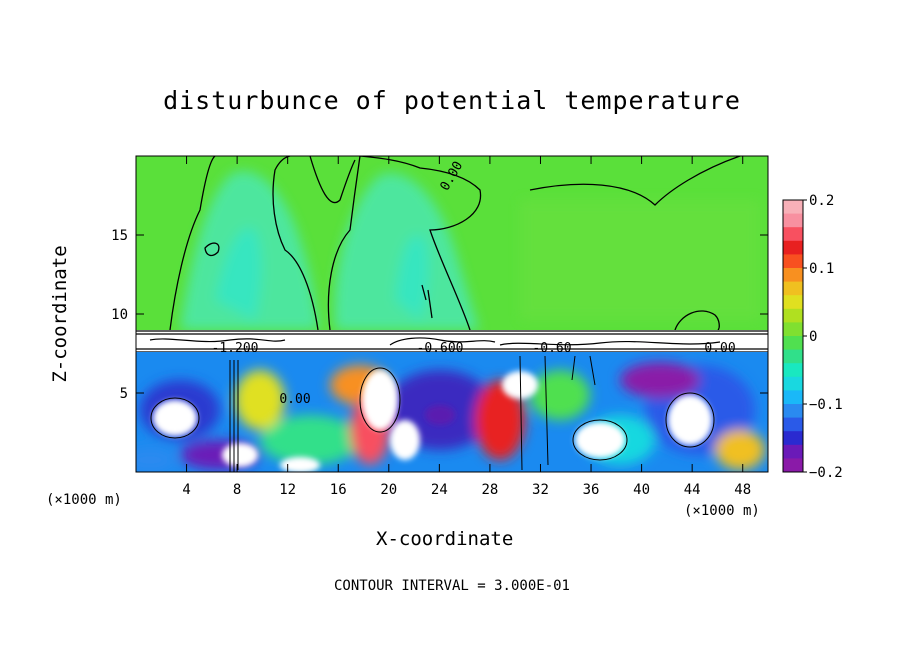 Image resolution: width=904 pixels, height=654 pixels. What do you see at coordinates (742, 490) in the screenshot?
I see `x-tick-label: 48` at bounding box center [742, 490].